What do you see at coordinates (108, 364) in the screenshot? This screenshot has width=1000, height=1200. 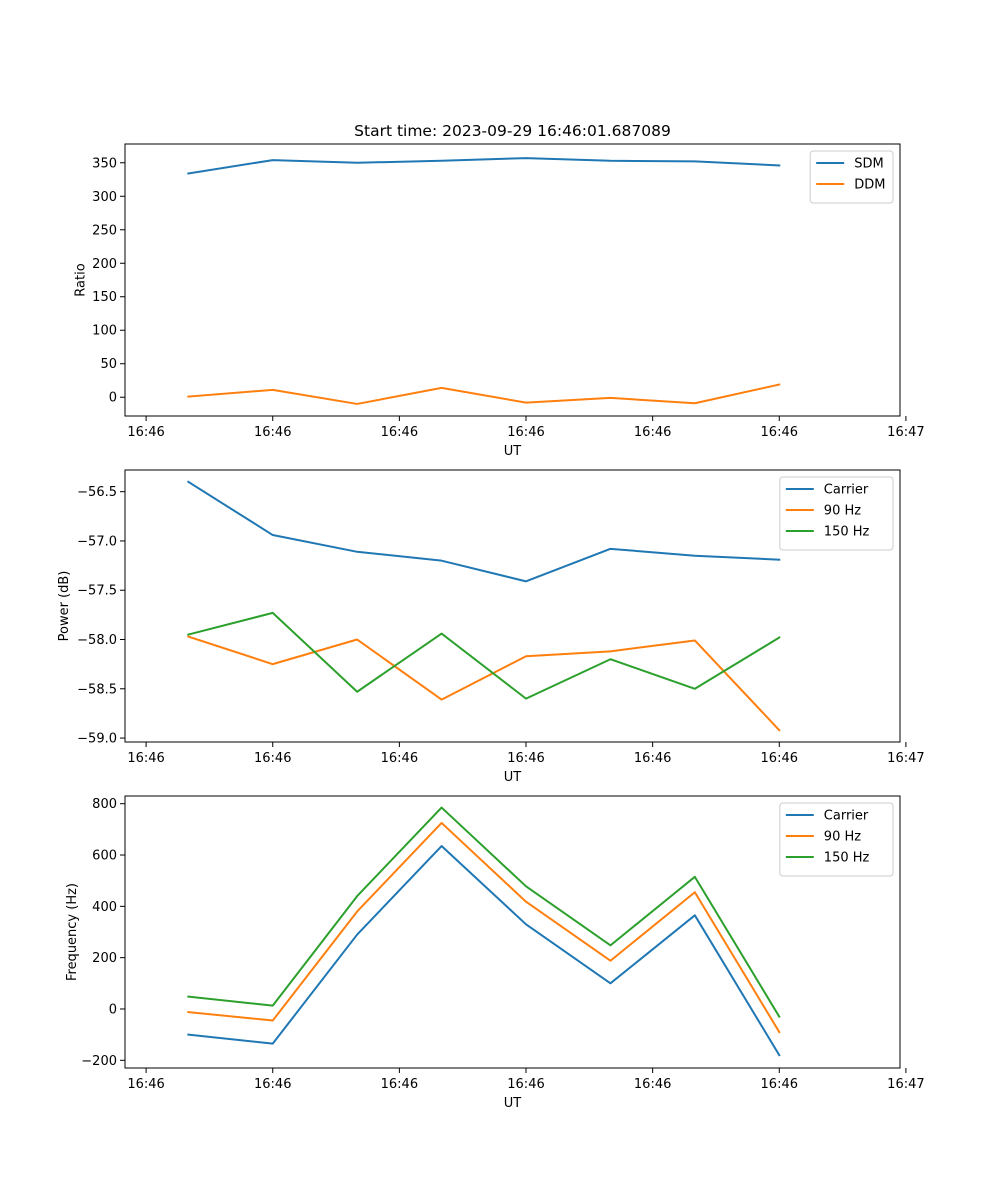 I see `y-tick-label: 50` at bounding box center [108, 364].